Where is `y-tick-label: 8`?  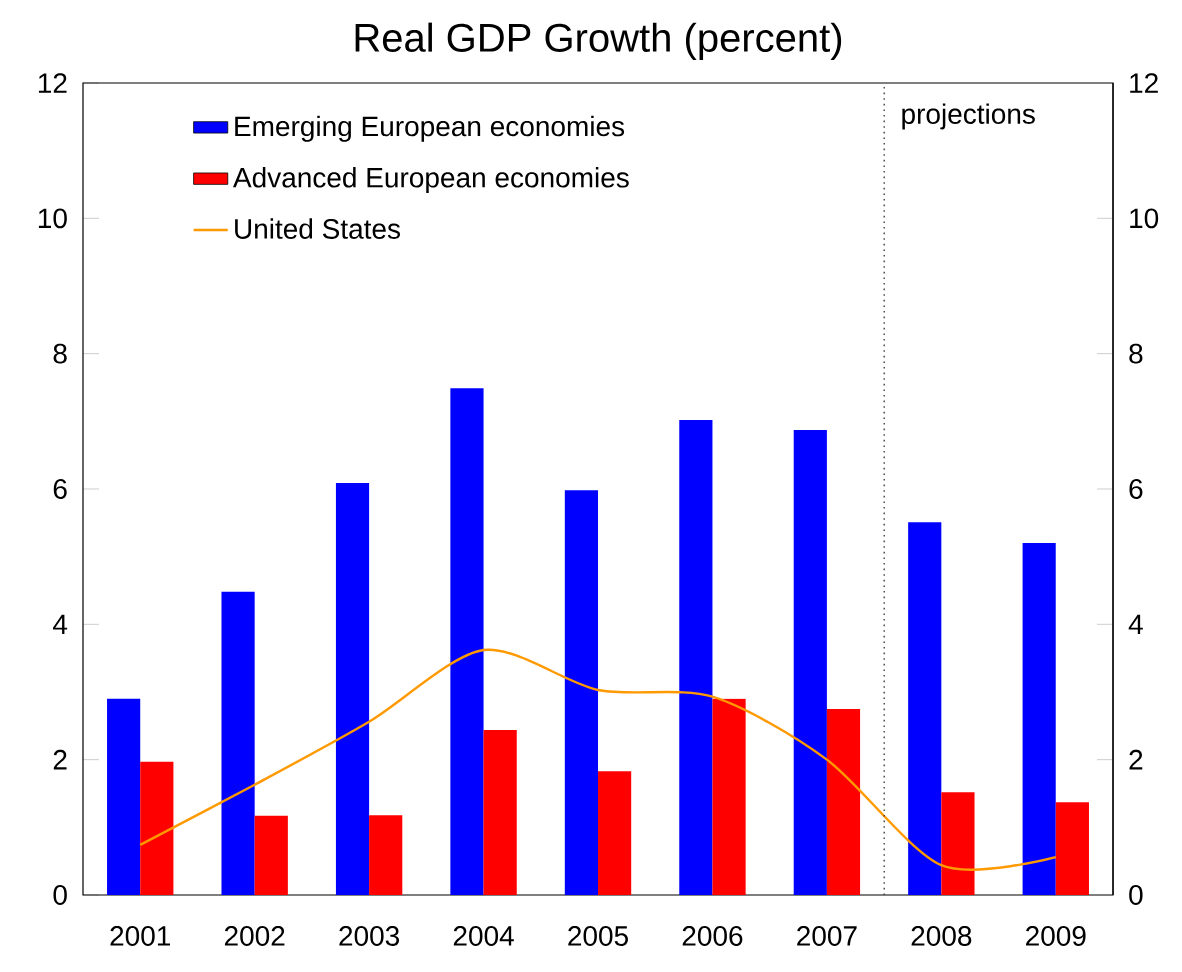 y-tick-label: 8 is located at coordinates (1136, 353).